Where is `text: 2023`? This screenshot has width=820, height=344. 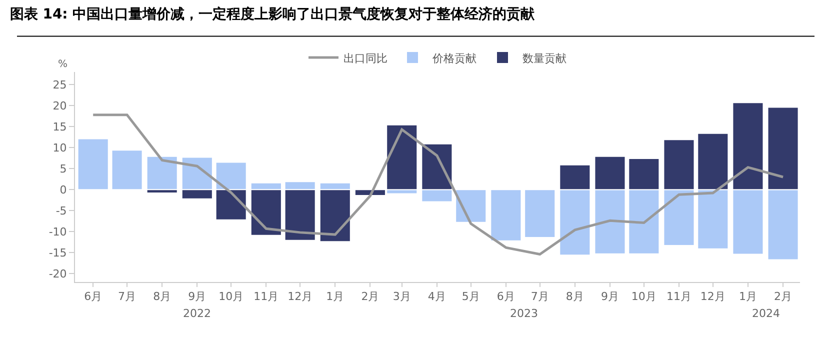
text: 2023 is located at coordinates (524, 313).